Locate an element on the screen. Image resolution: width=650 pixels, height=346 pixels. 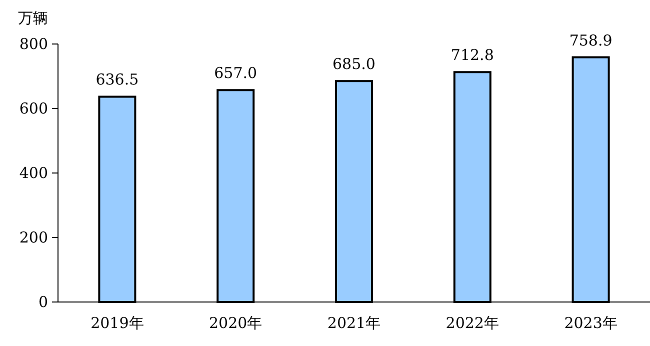
data-label: 636.5 is located at coordinates (117, 79).